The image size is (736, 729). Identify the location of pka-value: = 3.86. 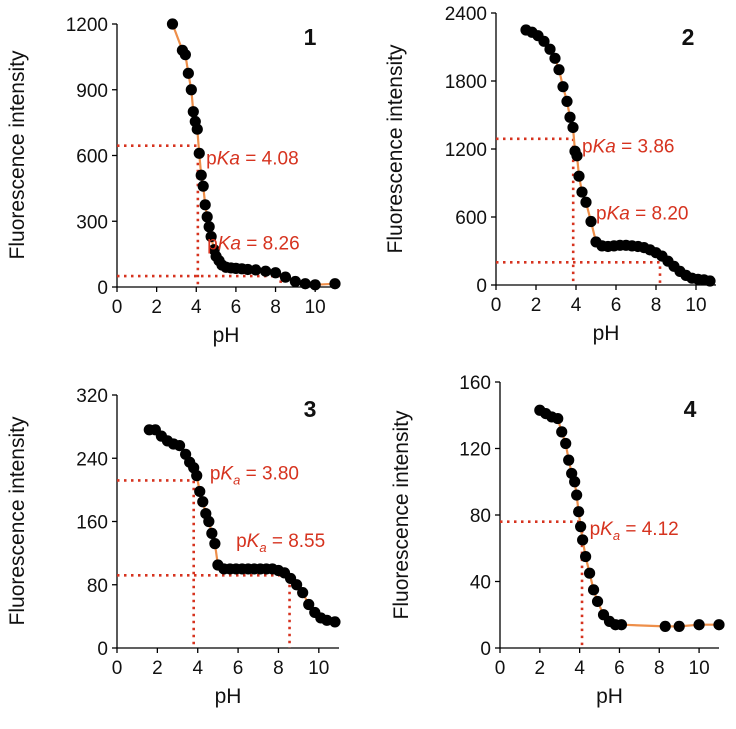
(645, 146).